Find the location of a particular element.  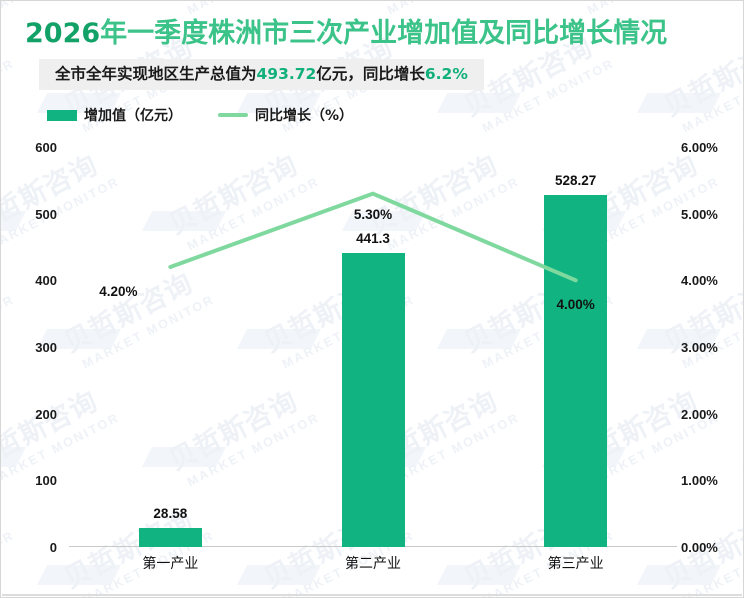

x-axis: 第一产业 第二产业 第三产业 is located at coordinates (373, 568).